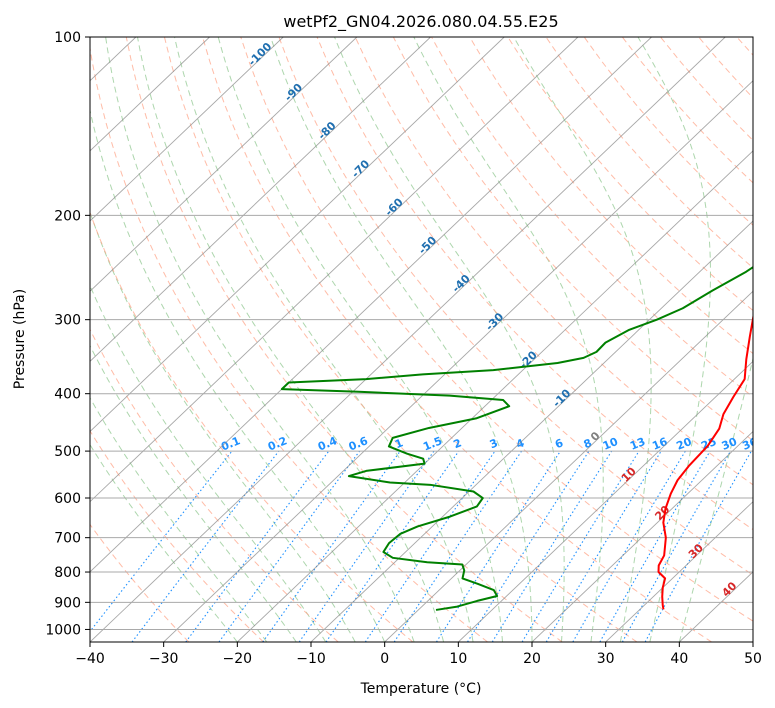 Image resolution: width=775 pixels, height=708 pixels. I want to click on x-tick-label: −10, so click(311, 659).